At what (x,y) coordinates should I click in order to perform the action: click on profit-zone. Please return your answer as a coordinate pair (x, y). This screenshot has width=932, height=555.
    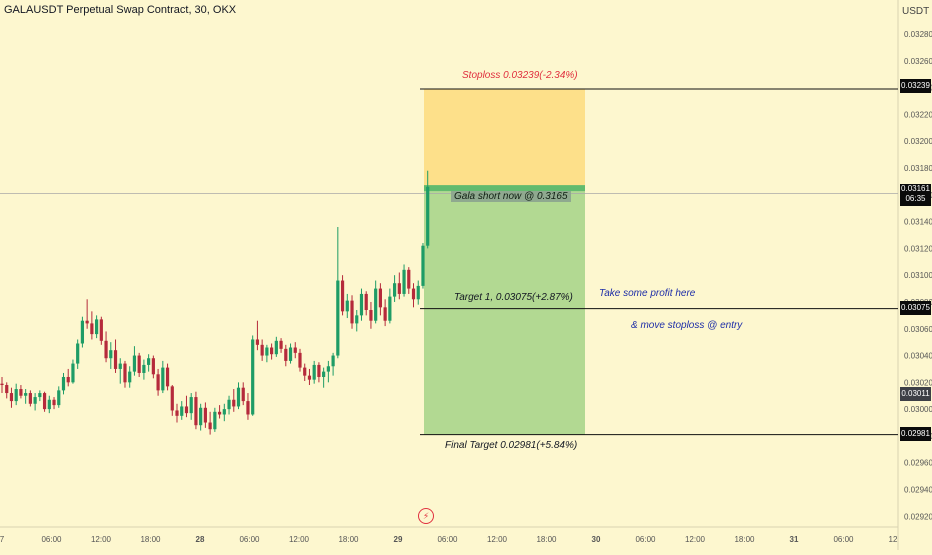
    Looking at the image, I should click on (504, 311).